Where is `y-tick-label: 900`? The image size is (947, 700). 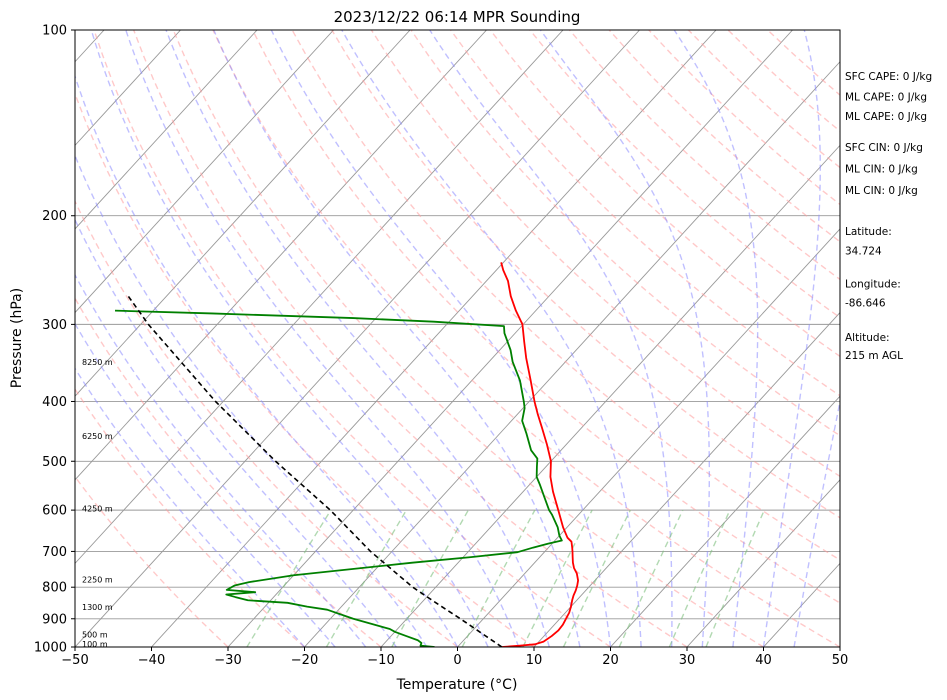 y-tick-label: 900 is located at coordinates (54, 619).